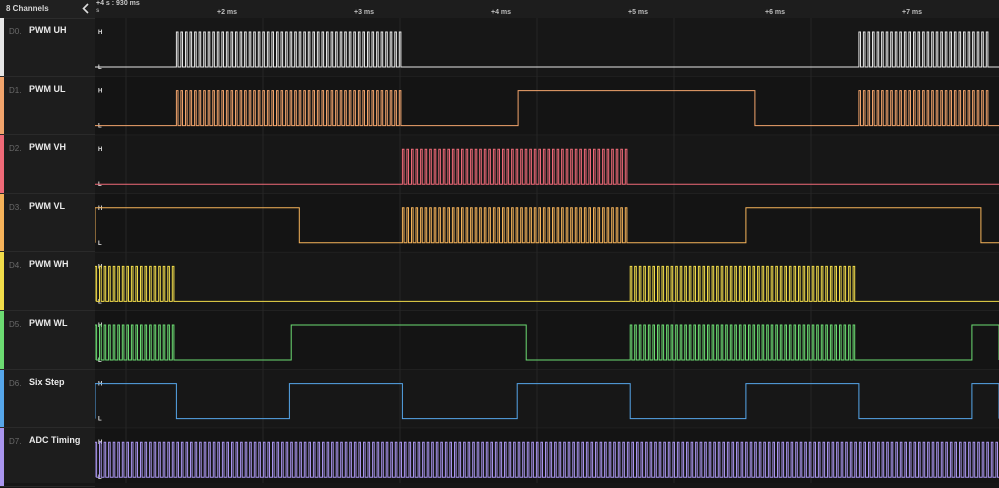 Image resolution: width=999 pixels, height=488 pixels. Describe the element at coordinates (55, 440) in the screenshot. I see `channel-name: ADC Timing` at that location.